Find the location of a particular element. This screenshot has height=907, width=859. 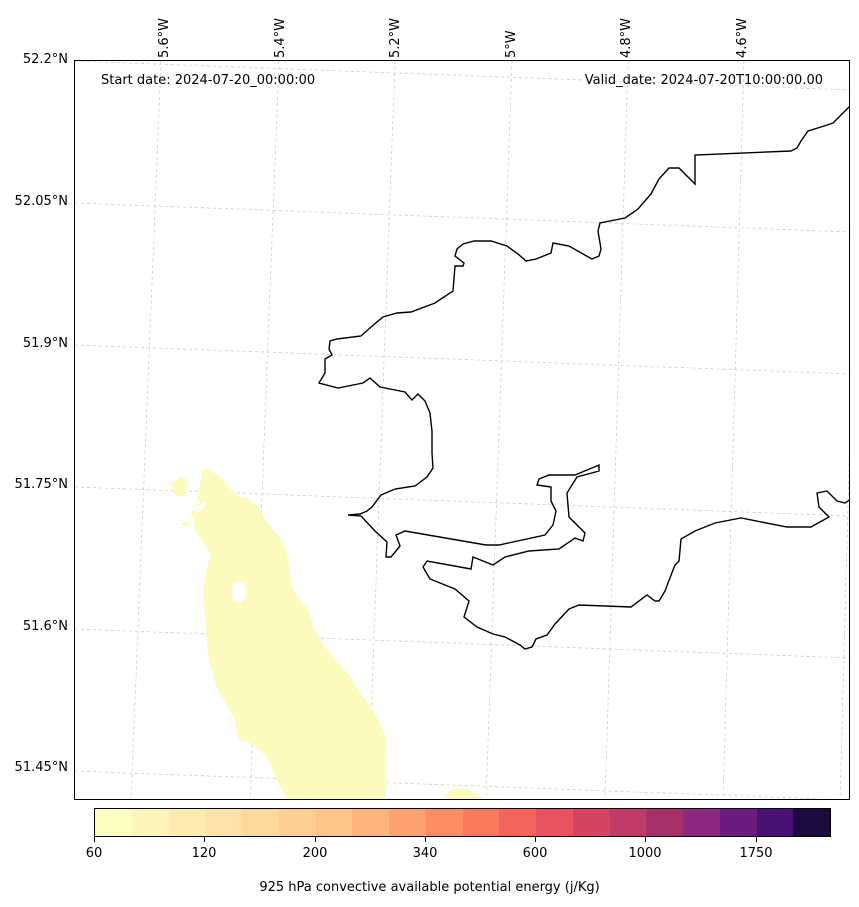

colorbar is located at coordinates (462, 822).